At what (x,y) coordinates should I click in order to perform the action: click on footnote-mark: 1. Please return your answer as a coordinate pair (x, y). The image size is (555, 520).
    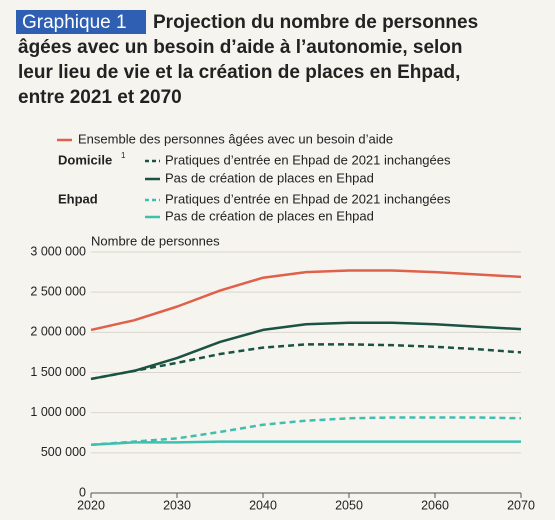
    Looking at the image, I should click on (123, 155).